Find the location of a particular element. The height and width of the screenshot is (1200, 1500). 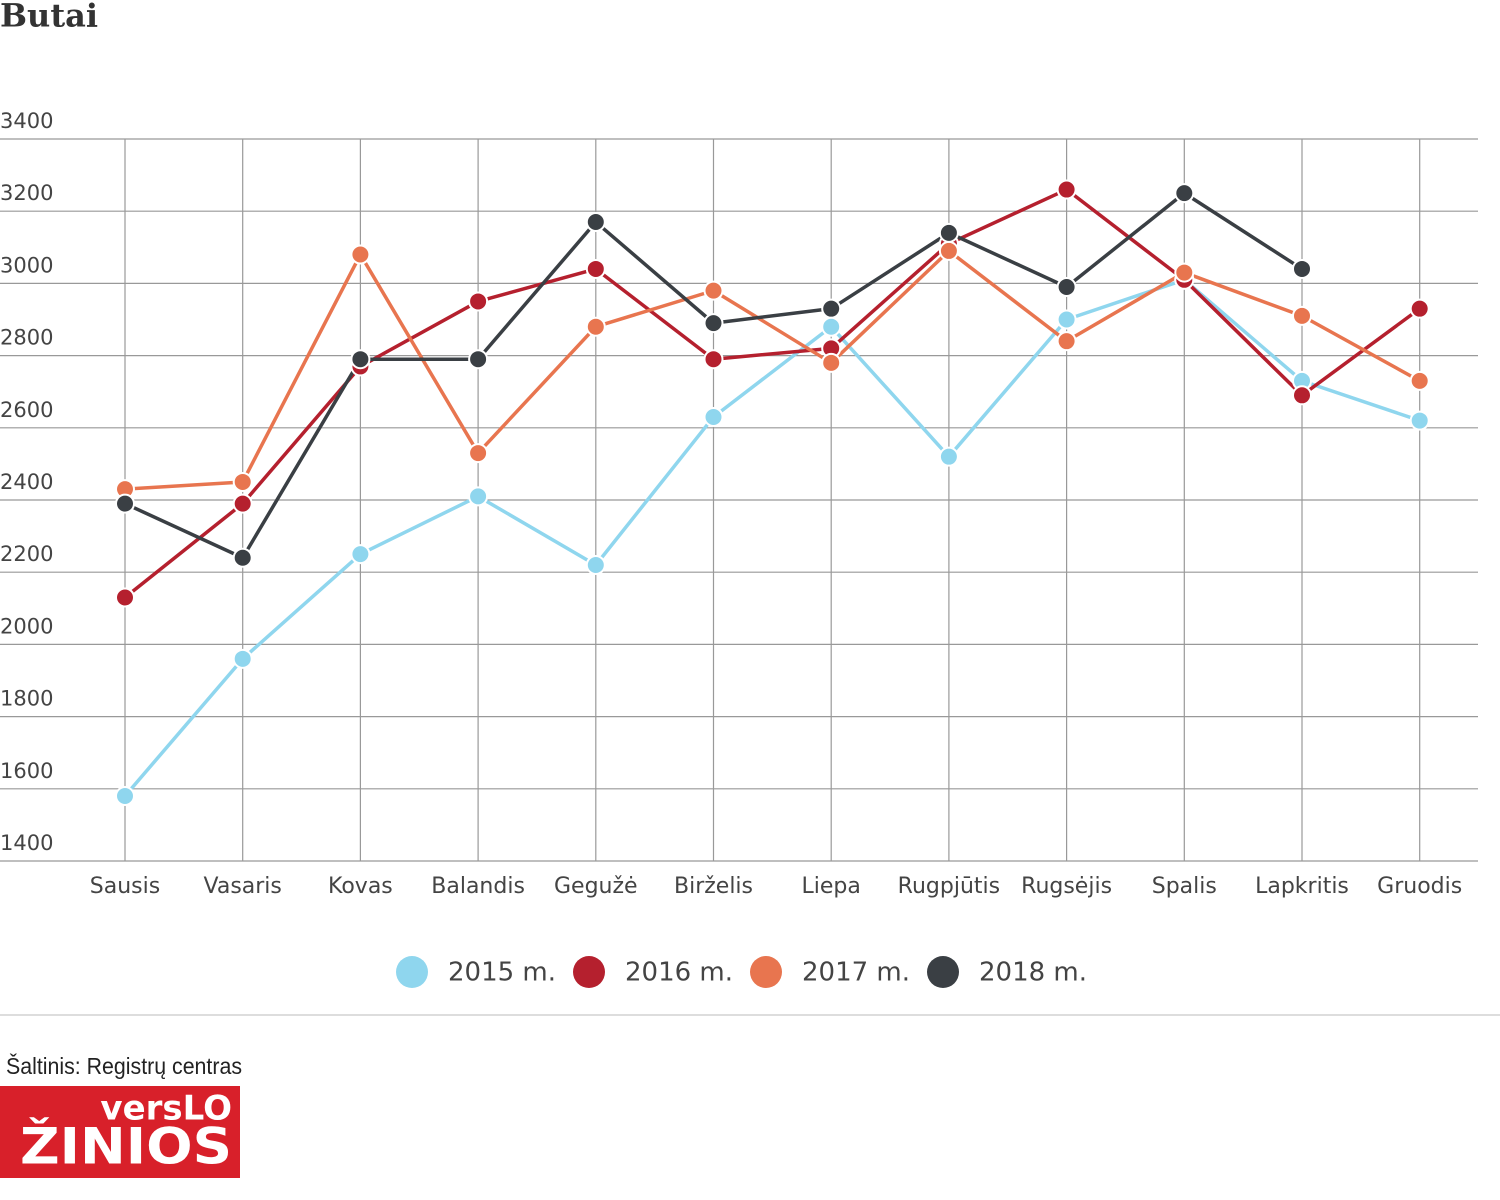

x-tick-label: Sausis is located at coordinates (125, 886).